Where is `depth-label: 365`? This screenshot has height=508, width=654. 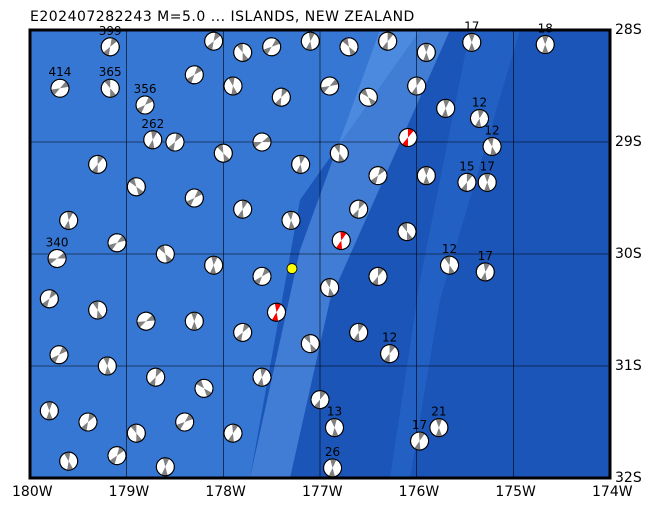 depth-label: 365 is located at coordinates (110, 72).